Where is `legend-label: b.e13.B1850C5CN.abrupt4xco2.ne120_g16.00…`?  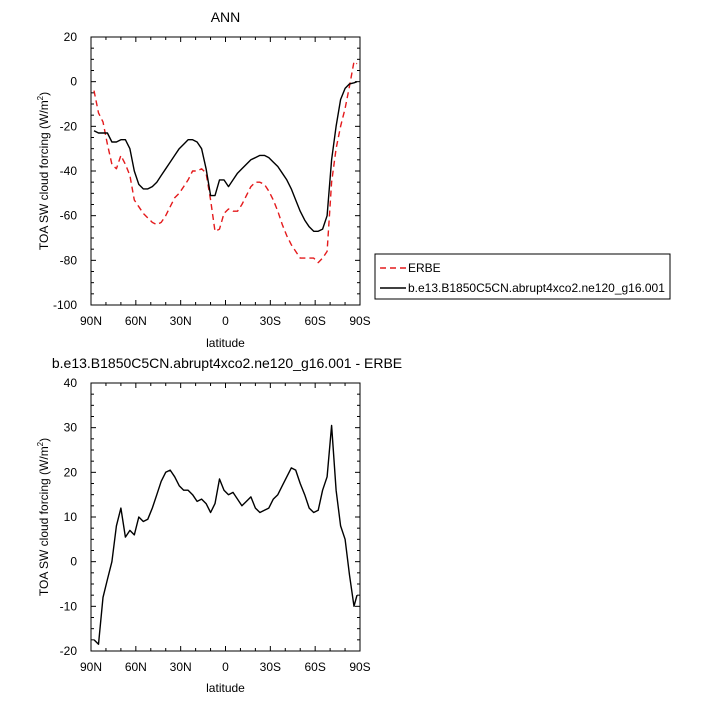
legend-label: b.e13.B1850C5CN.abrupt4xco2.ne120_g16.00… is located at coordinates (536, 288).